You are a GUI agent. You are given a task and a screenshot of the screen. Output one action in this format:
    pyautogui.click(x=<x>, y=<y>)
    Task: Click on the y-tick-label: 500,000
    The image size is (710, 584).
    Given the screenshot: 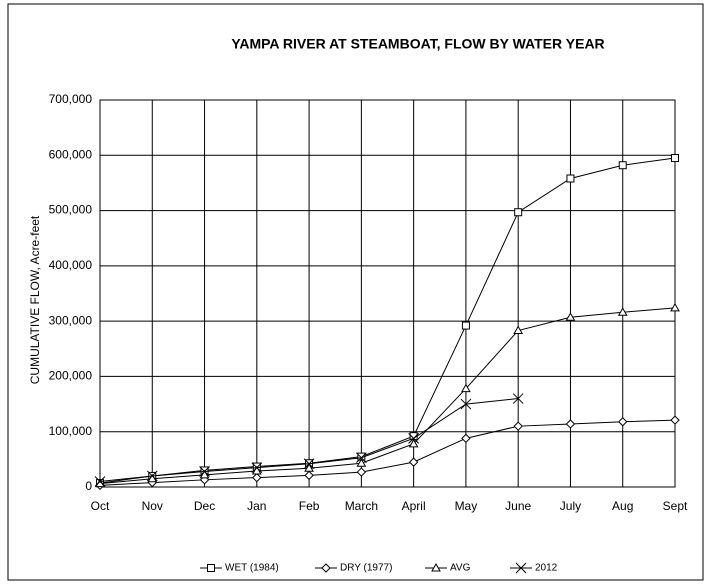 What is the action you would take?
    pyautogui.click(x=71, y=210)
    